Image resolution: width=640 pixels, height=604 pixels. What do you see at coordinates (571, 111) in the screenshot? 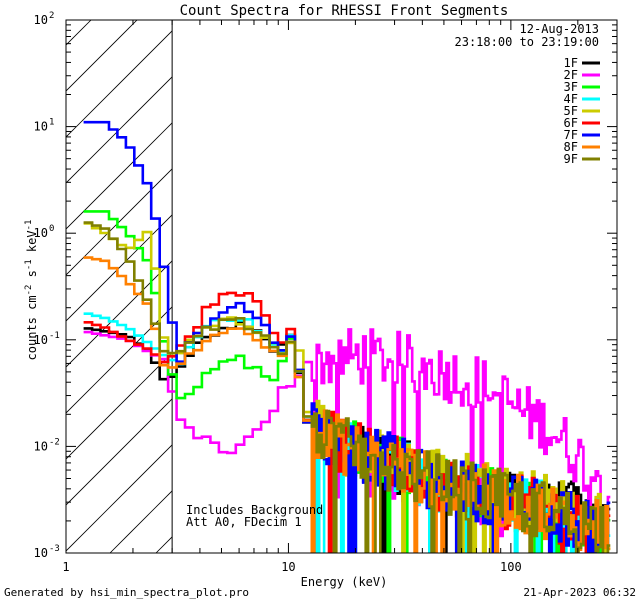
I see `legend-label-5F: 5F` at bounding box center [571, 111].